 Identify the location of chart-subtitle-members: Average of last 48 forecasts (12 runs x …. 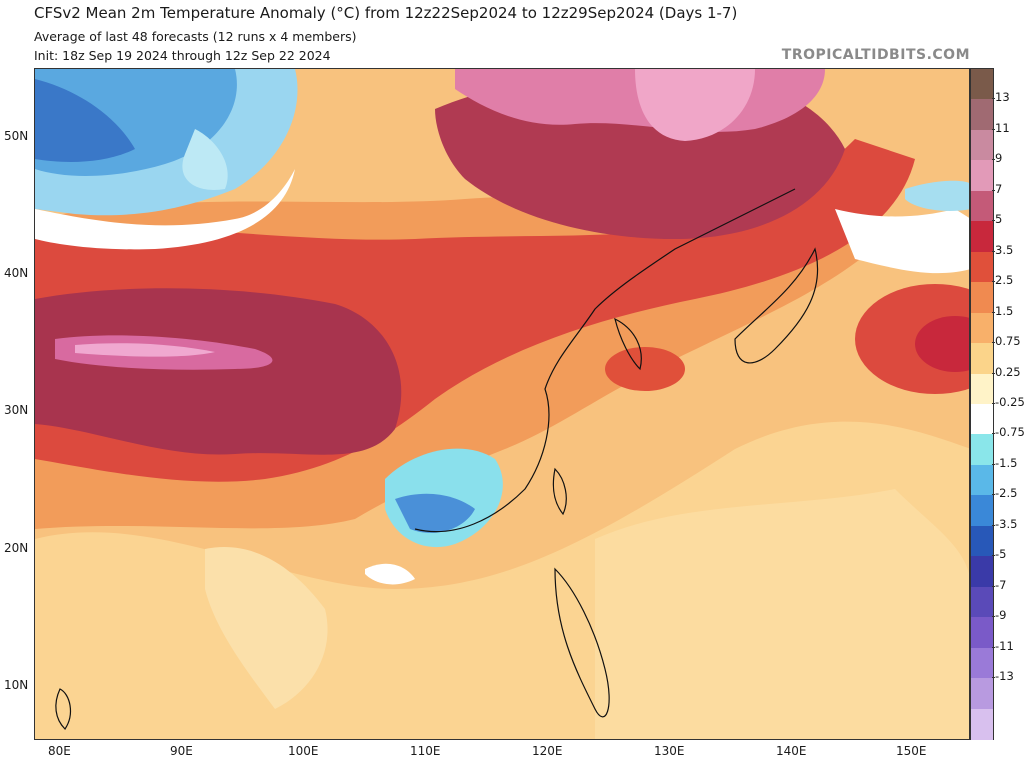
(195, 36).